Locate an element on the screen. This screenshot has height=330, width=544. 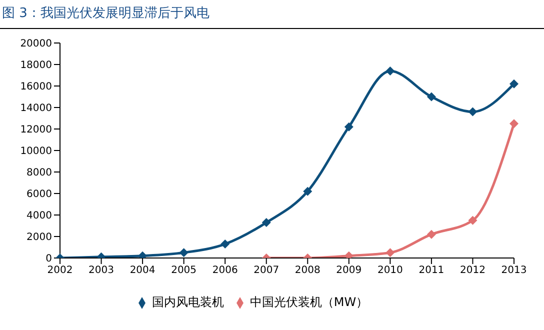
x-tick-label: 2010 is located at coordinates (390, 270).